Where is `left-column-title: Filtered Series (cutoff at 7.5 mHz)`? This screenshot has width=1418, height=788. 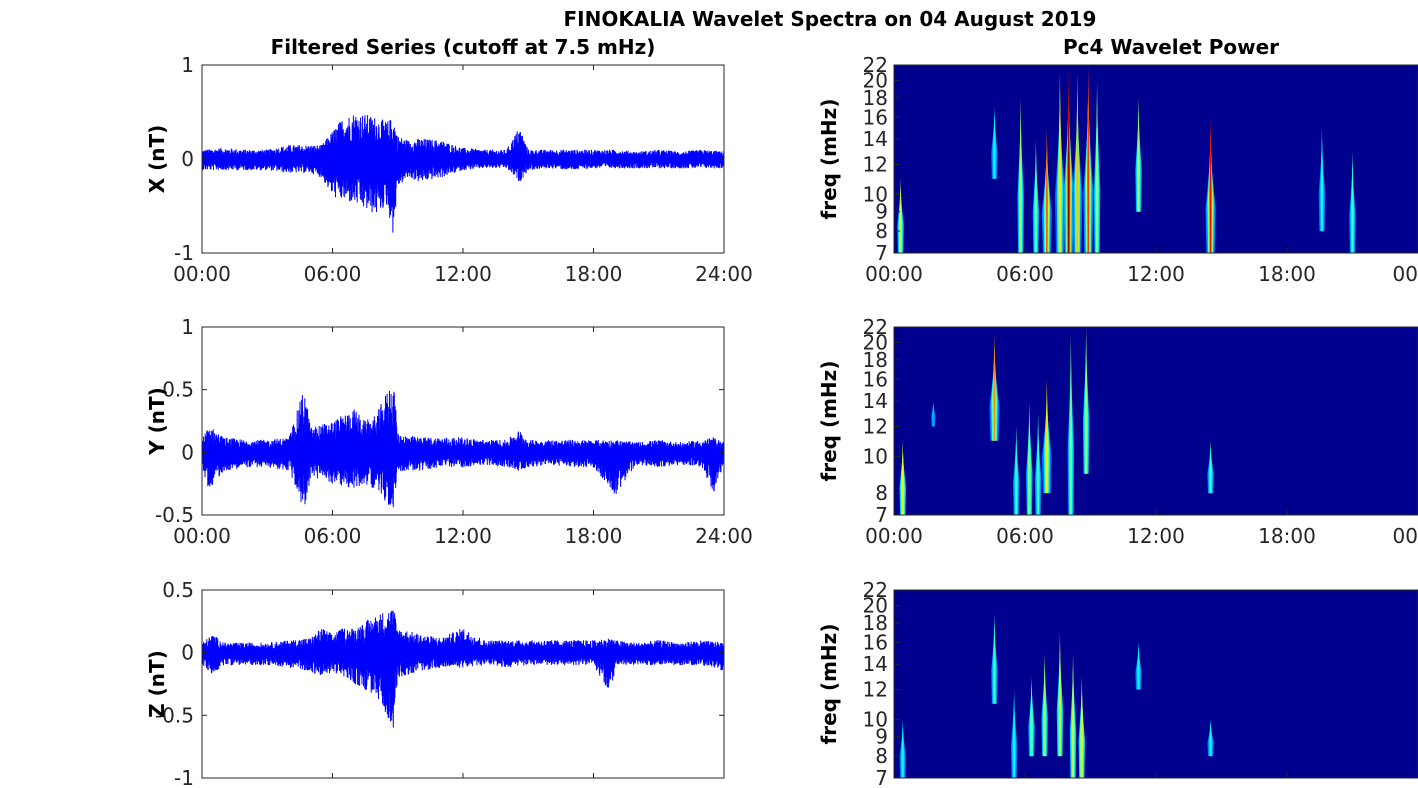
left-column-title: Filtered Series (cutoff at 7.5 mHz) is located at coordinates (463, 47).